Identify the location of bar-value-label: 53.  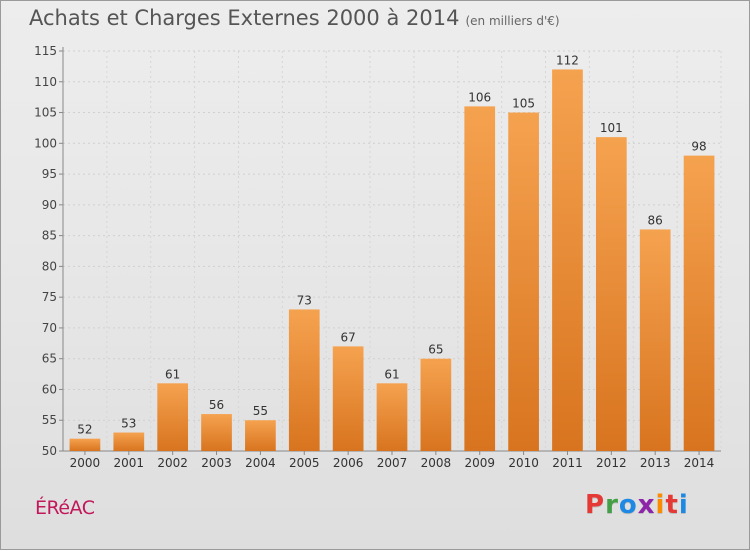
(128, 424).